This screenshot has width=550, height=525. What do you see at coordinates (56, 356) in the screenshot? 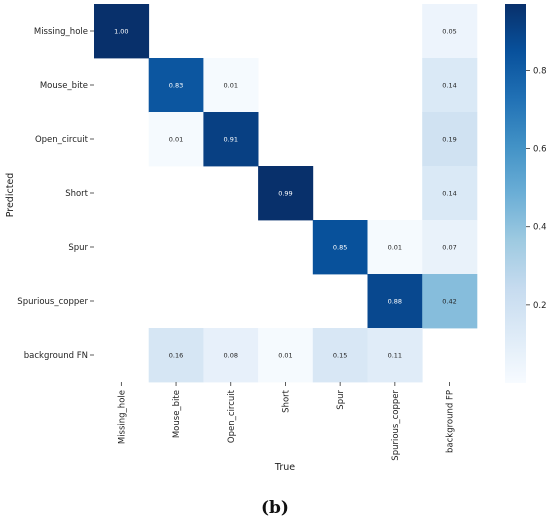
I see `y-tick-label: background FN` at bounding box center [56, 356].